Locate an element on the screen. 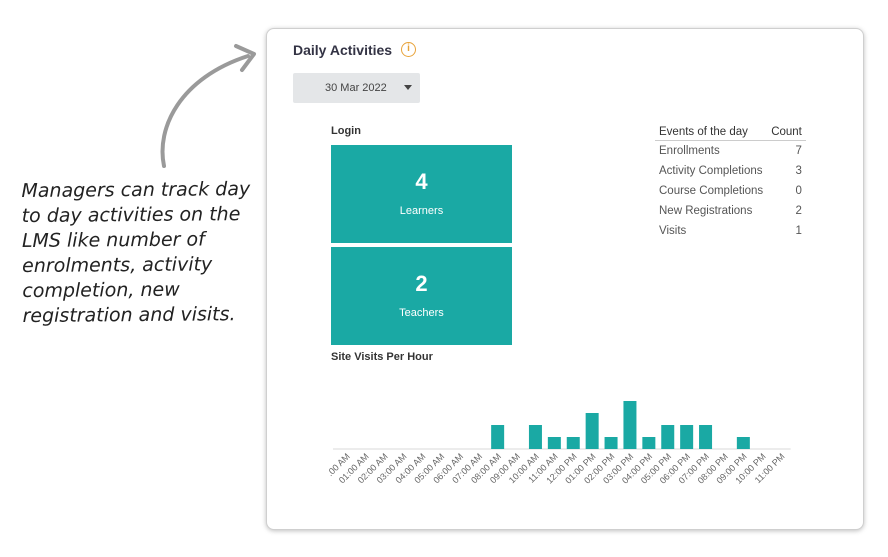  teachers-tile: 2 Teachers is located at coordinates (421, 296).